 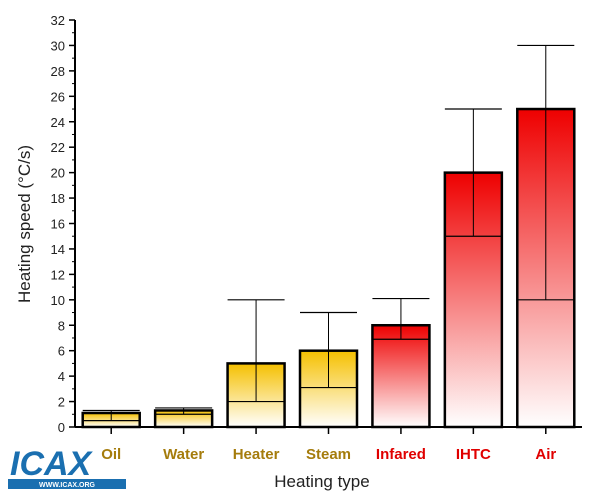 I want to click on x-tick-label: Steam, so click(x=328, y=454).